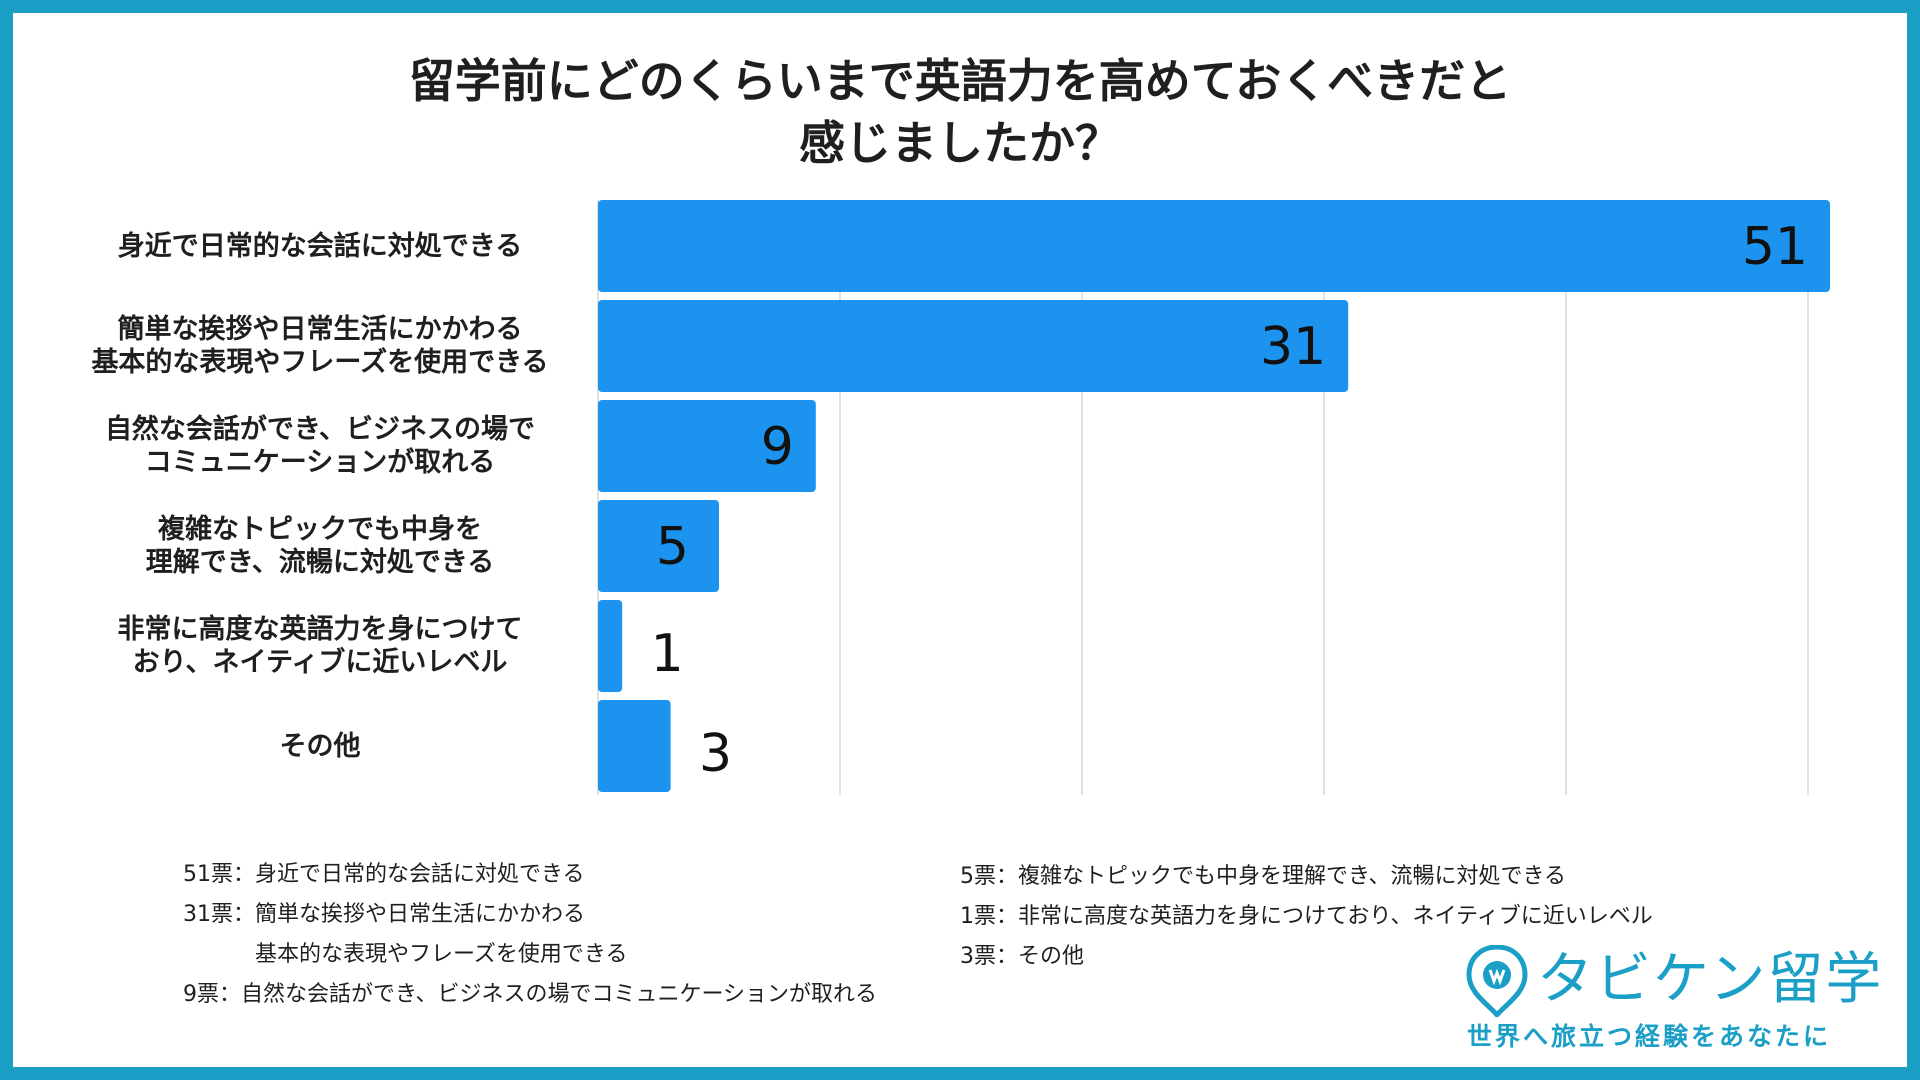 The height and width of the screenshot is (1080, 1920). Describe the element at coordinates (320, 346) in the screenshot. I see `category-label-2: 簡単な挨拶や日常生活にかかわる 基本的な表現やフレーズを使用できる` at that location.